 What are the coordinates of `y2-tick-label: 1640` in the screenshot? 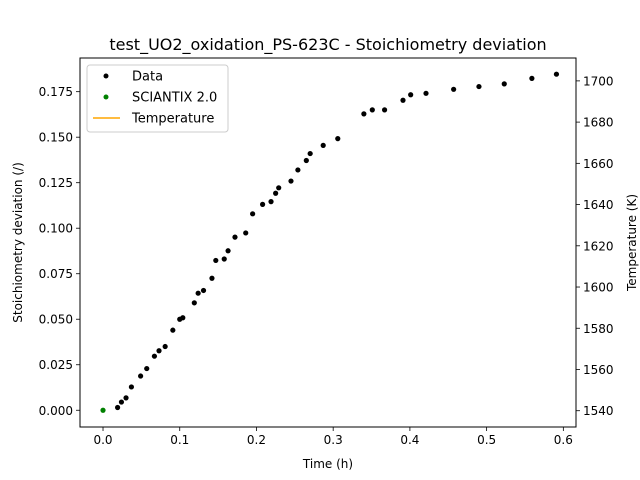 It's located at (598, 205).